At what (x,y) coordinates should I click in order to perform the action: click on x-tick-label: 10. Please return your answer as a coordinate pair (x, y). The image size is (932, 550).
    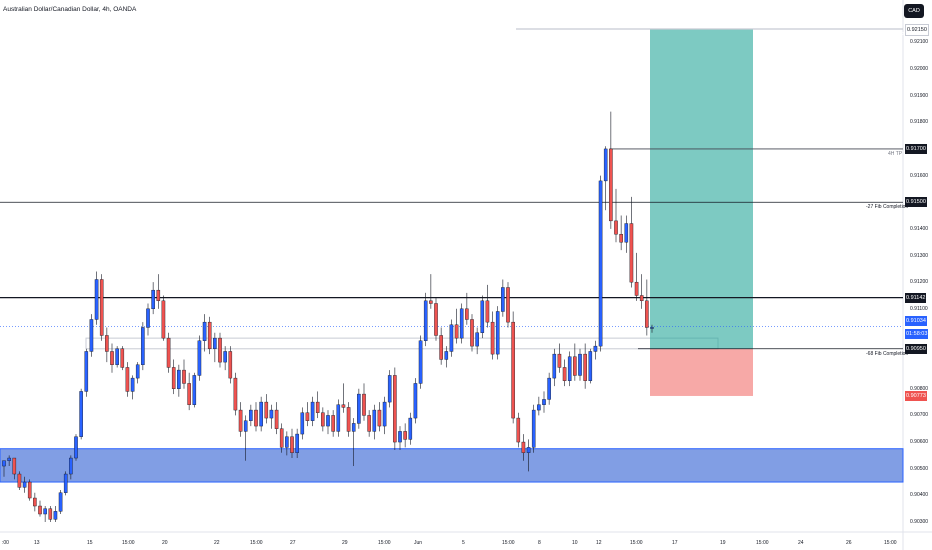
    Looking at the image, I should click on (575, 543).